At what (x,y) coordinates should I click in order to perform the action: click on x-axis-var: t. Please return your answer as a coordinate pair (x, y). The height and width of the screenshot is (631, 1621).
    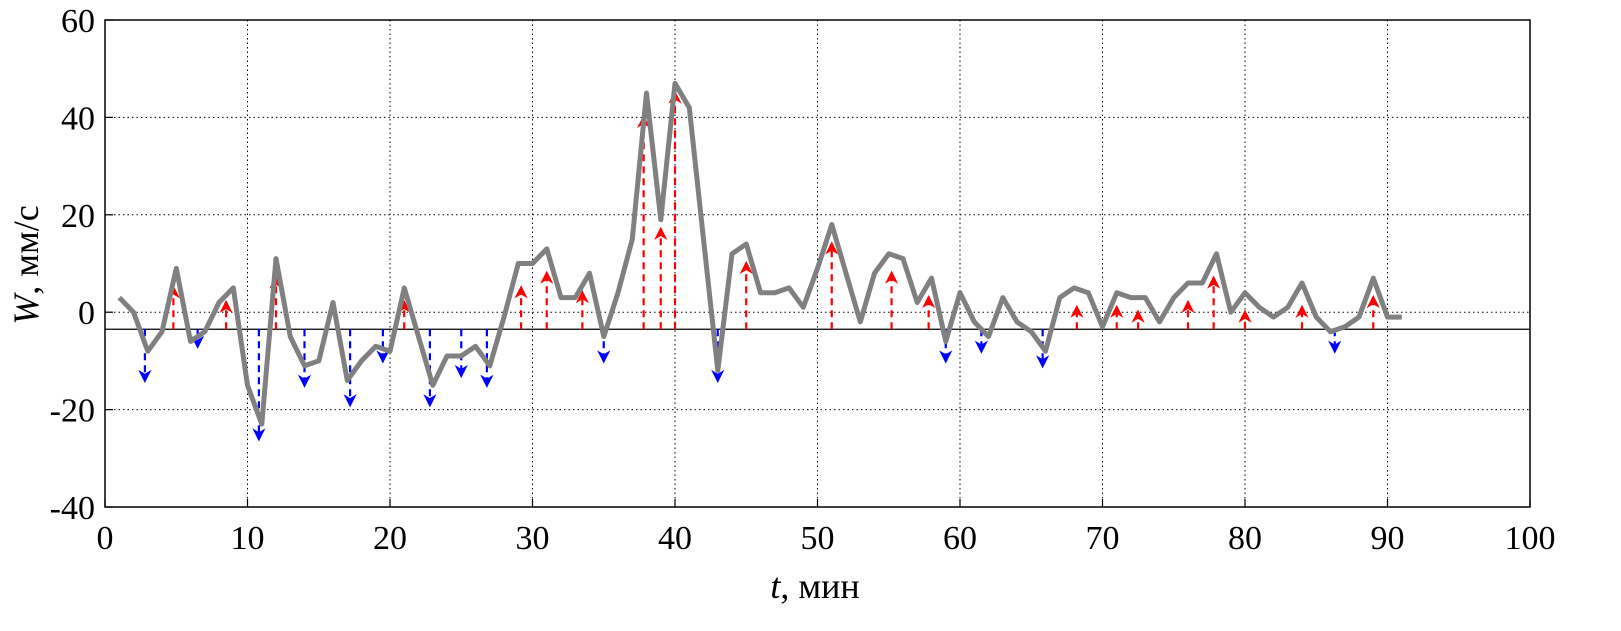
    Looking at the image, I should click on (775, 586).